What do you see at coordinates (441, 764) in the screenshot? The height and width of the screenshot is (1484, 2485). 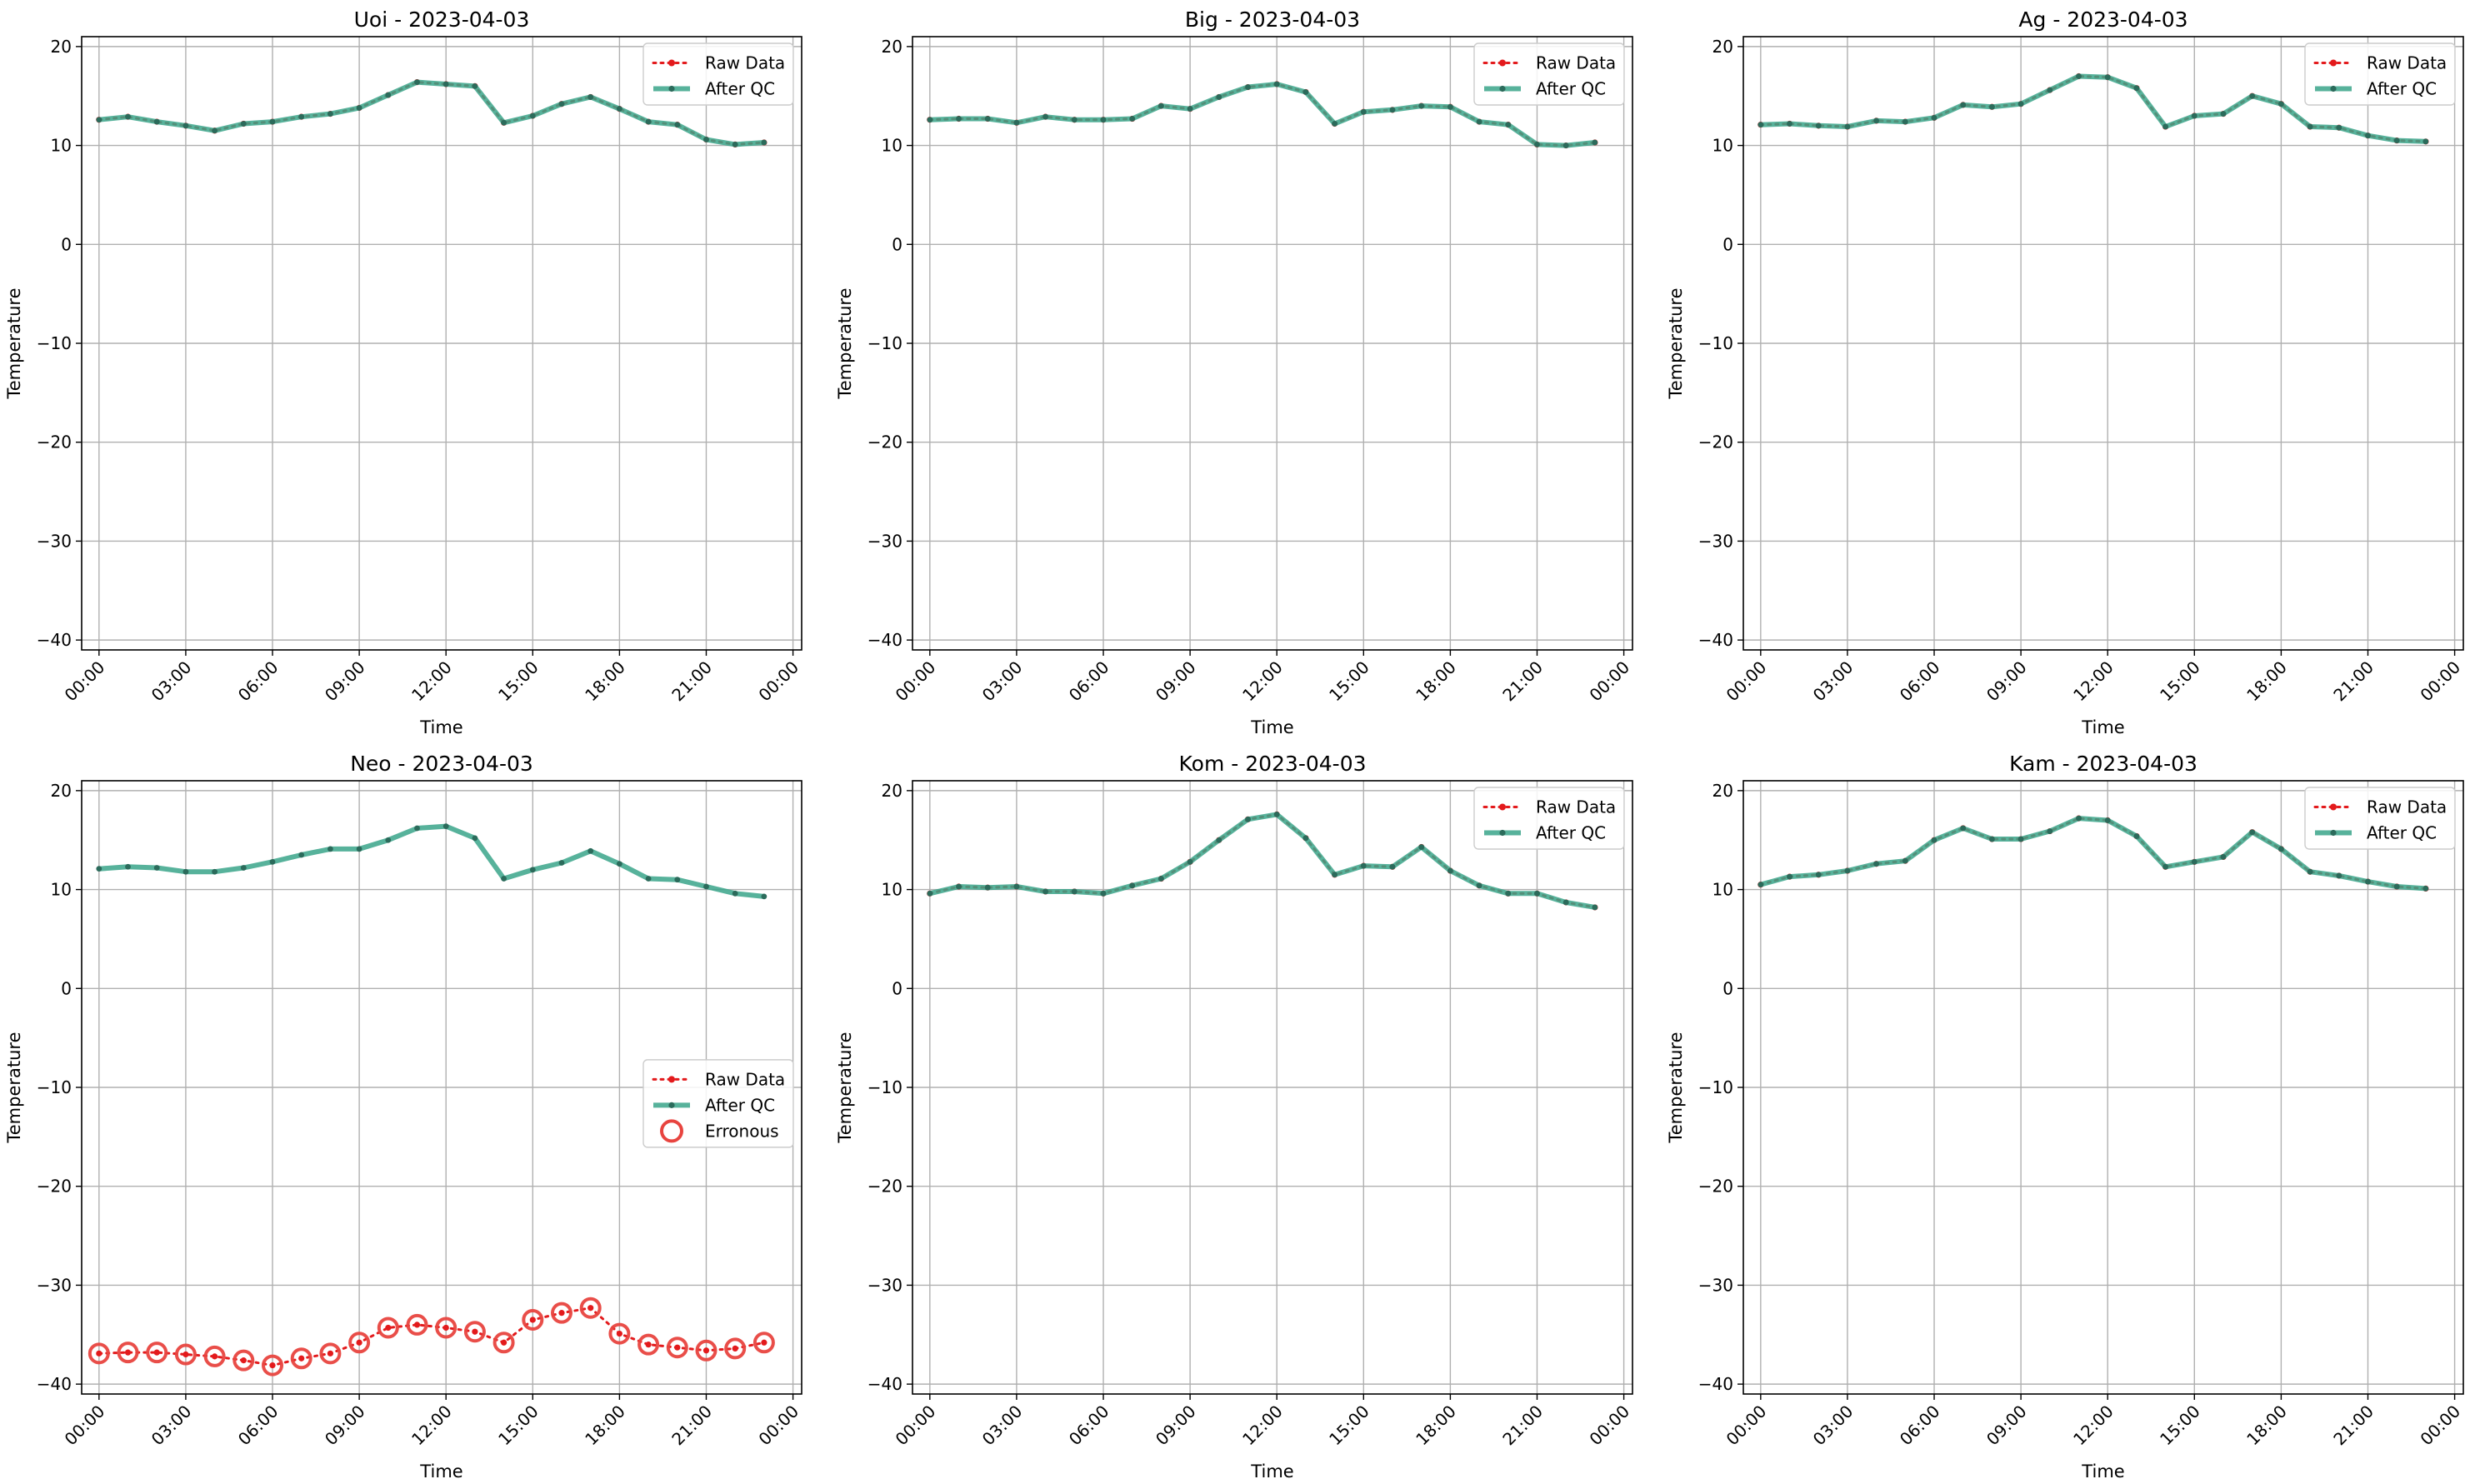 I see `chart-title: Neo - 2023-04-03` at bounding box center [441, 764].